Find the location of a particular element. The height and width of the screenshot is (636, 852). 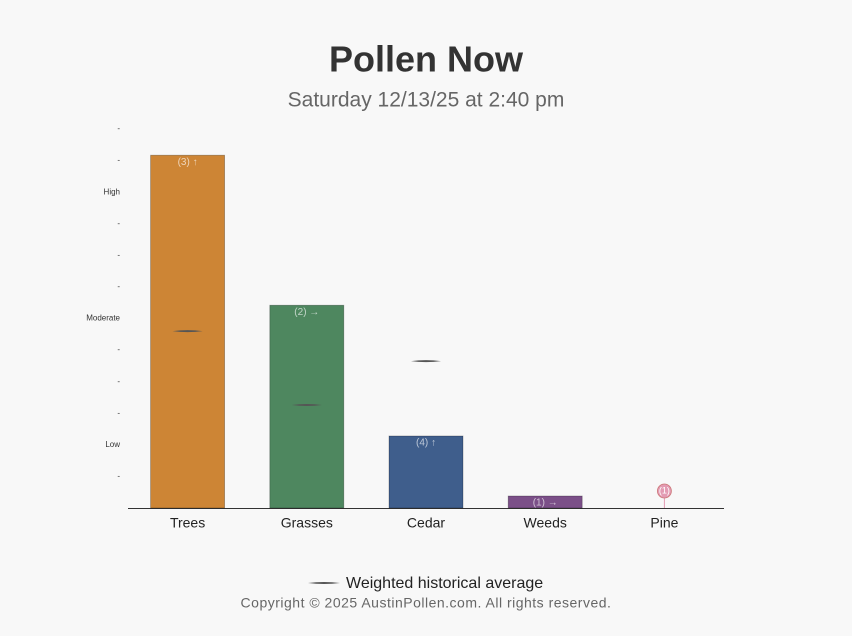

y-tick-label: High is located at coordinates (112, 191).